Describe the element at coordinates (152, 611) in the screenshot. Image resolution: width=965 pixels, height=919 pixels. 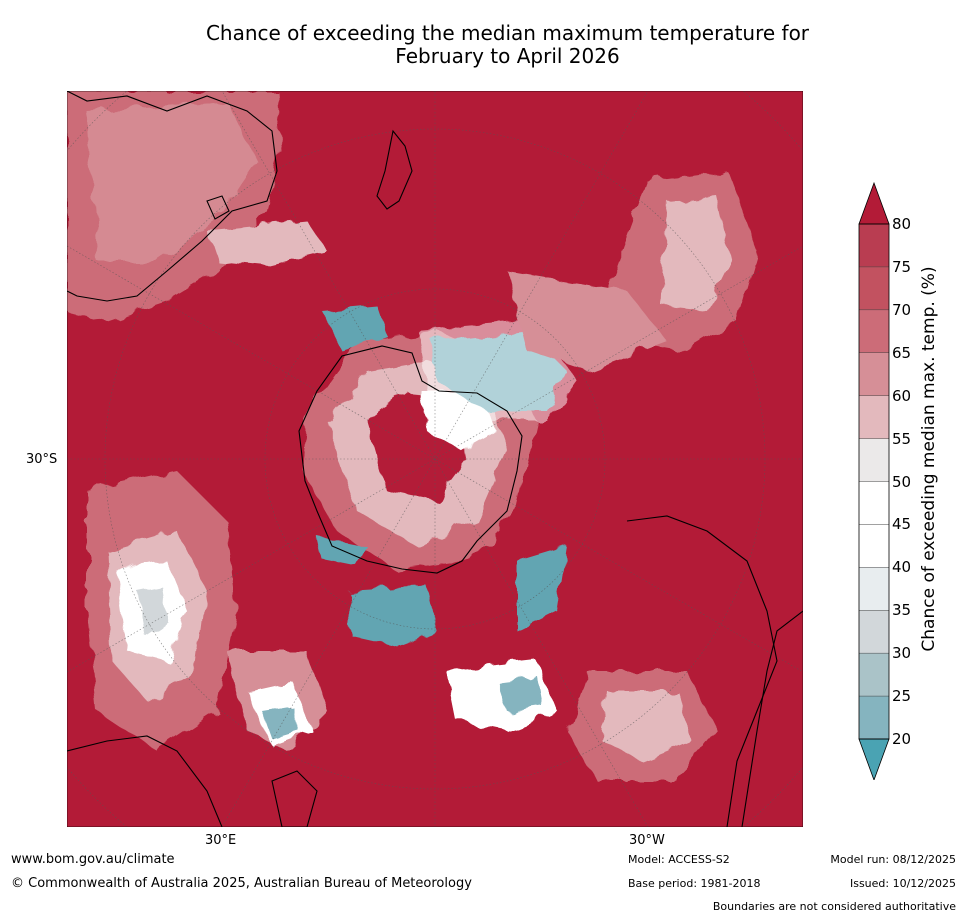
I see `region-africa-grey` at that location.